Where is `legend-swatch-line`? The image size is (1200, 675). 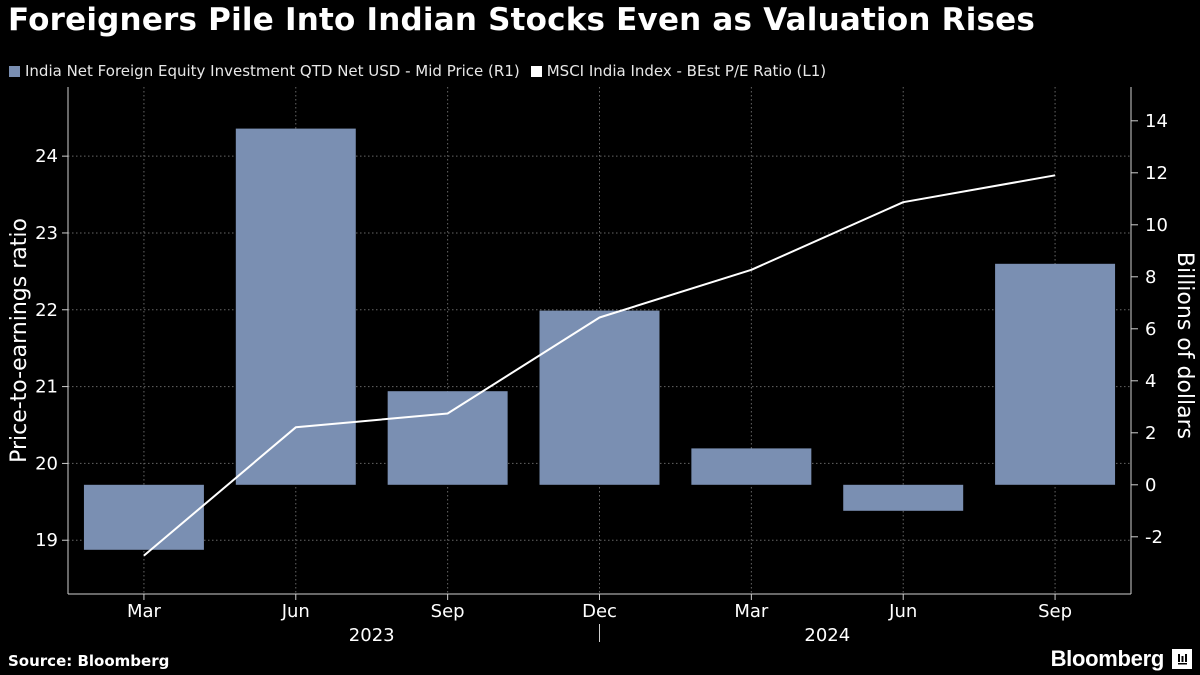
legend-swatch-line is located at coordinates (536, 71).